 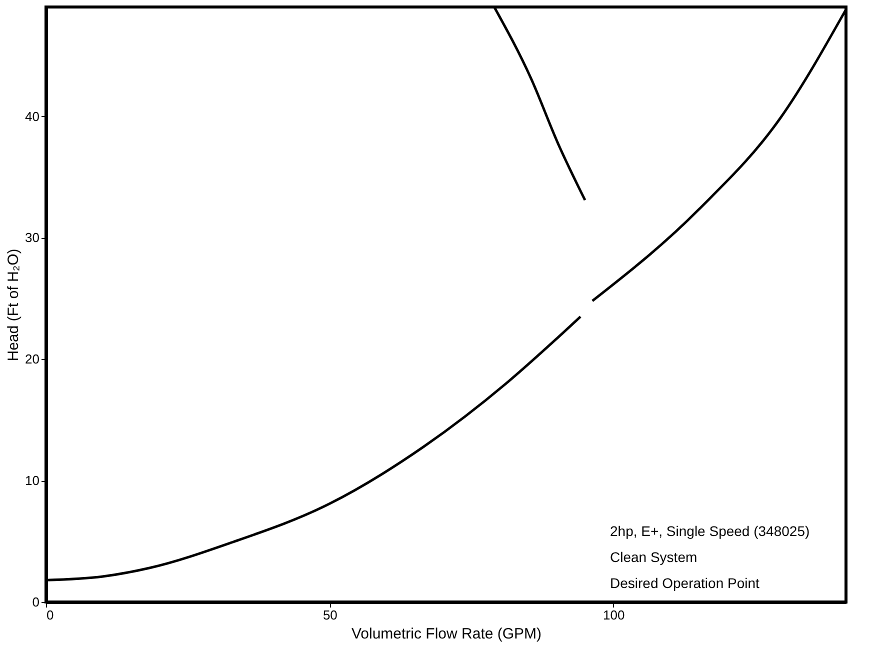 What do you see at coordinates (32, 359) in the screenshot?
I see `y-tick-label: 20` at bounding box center [32, 359].